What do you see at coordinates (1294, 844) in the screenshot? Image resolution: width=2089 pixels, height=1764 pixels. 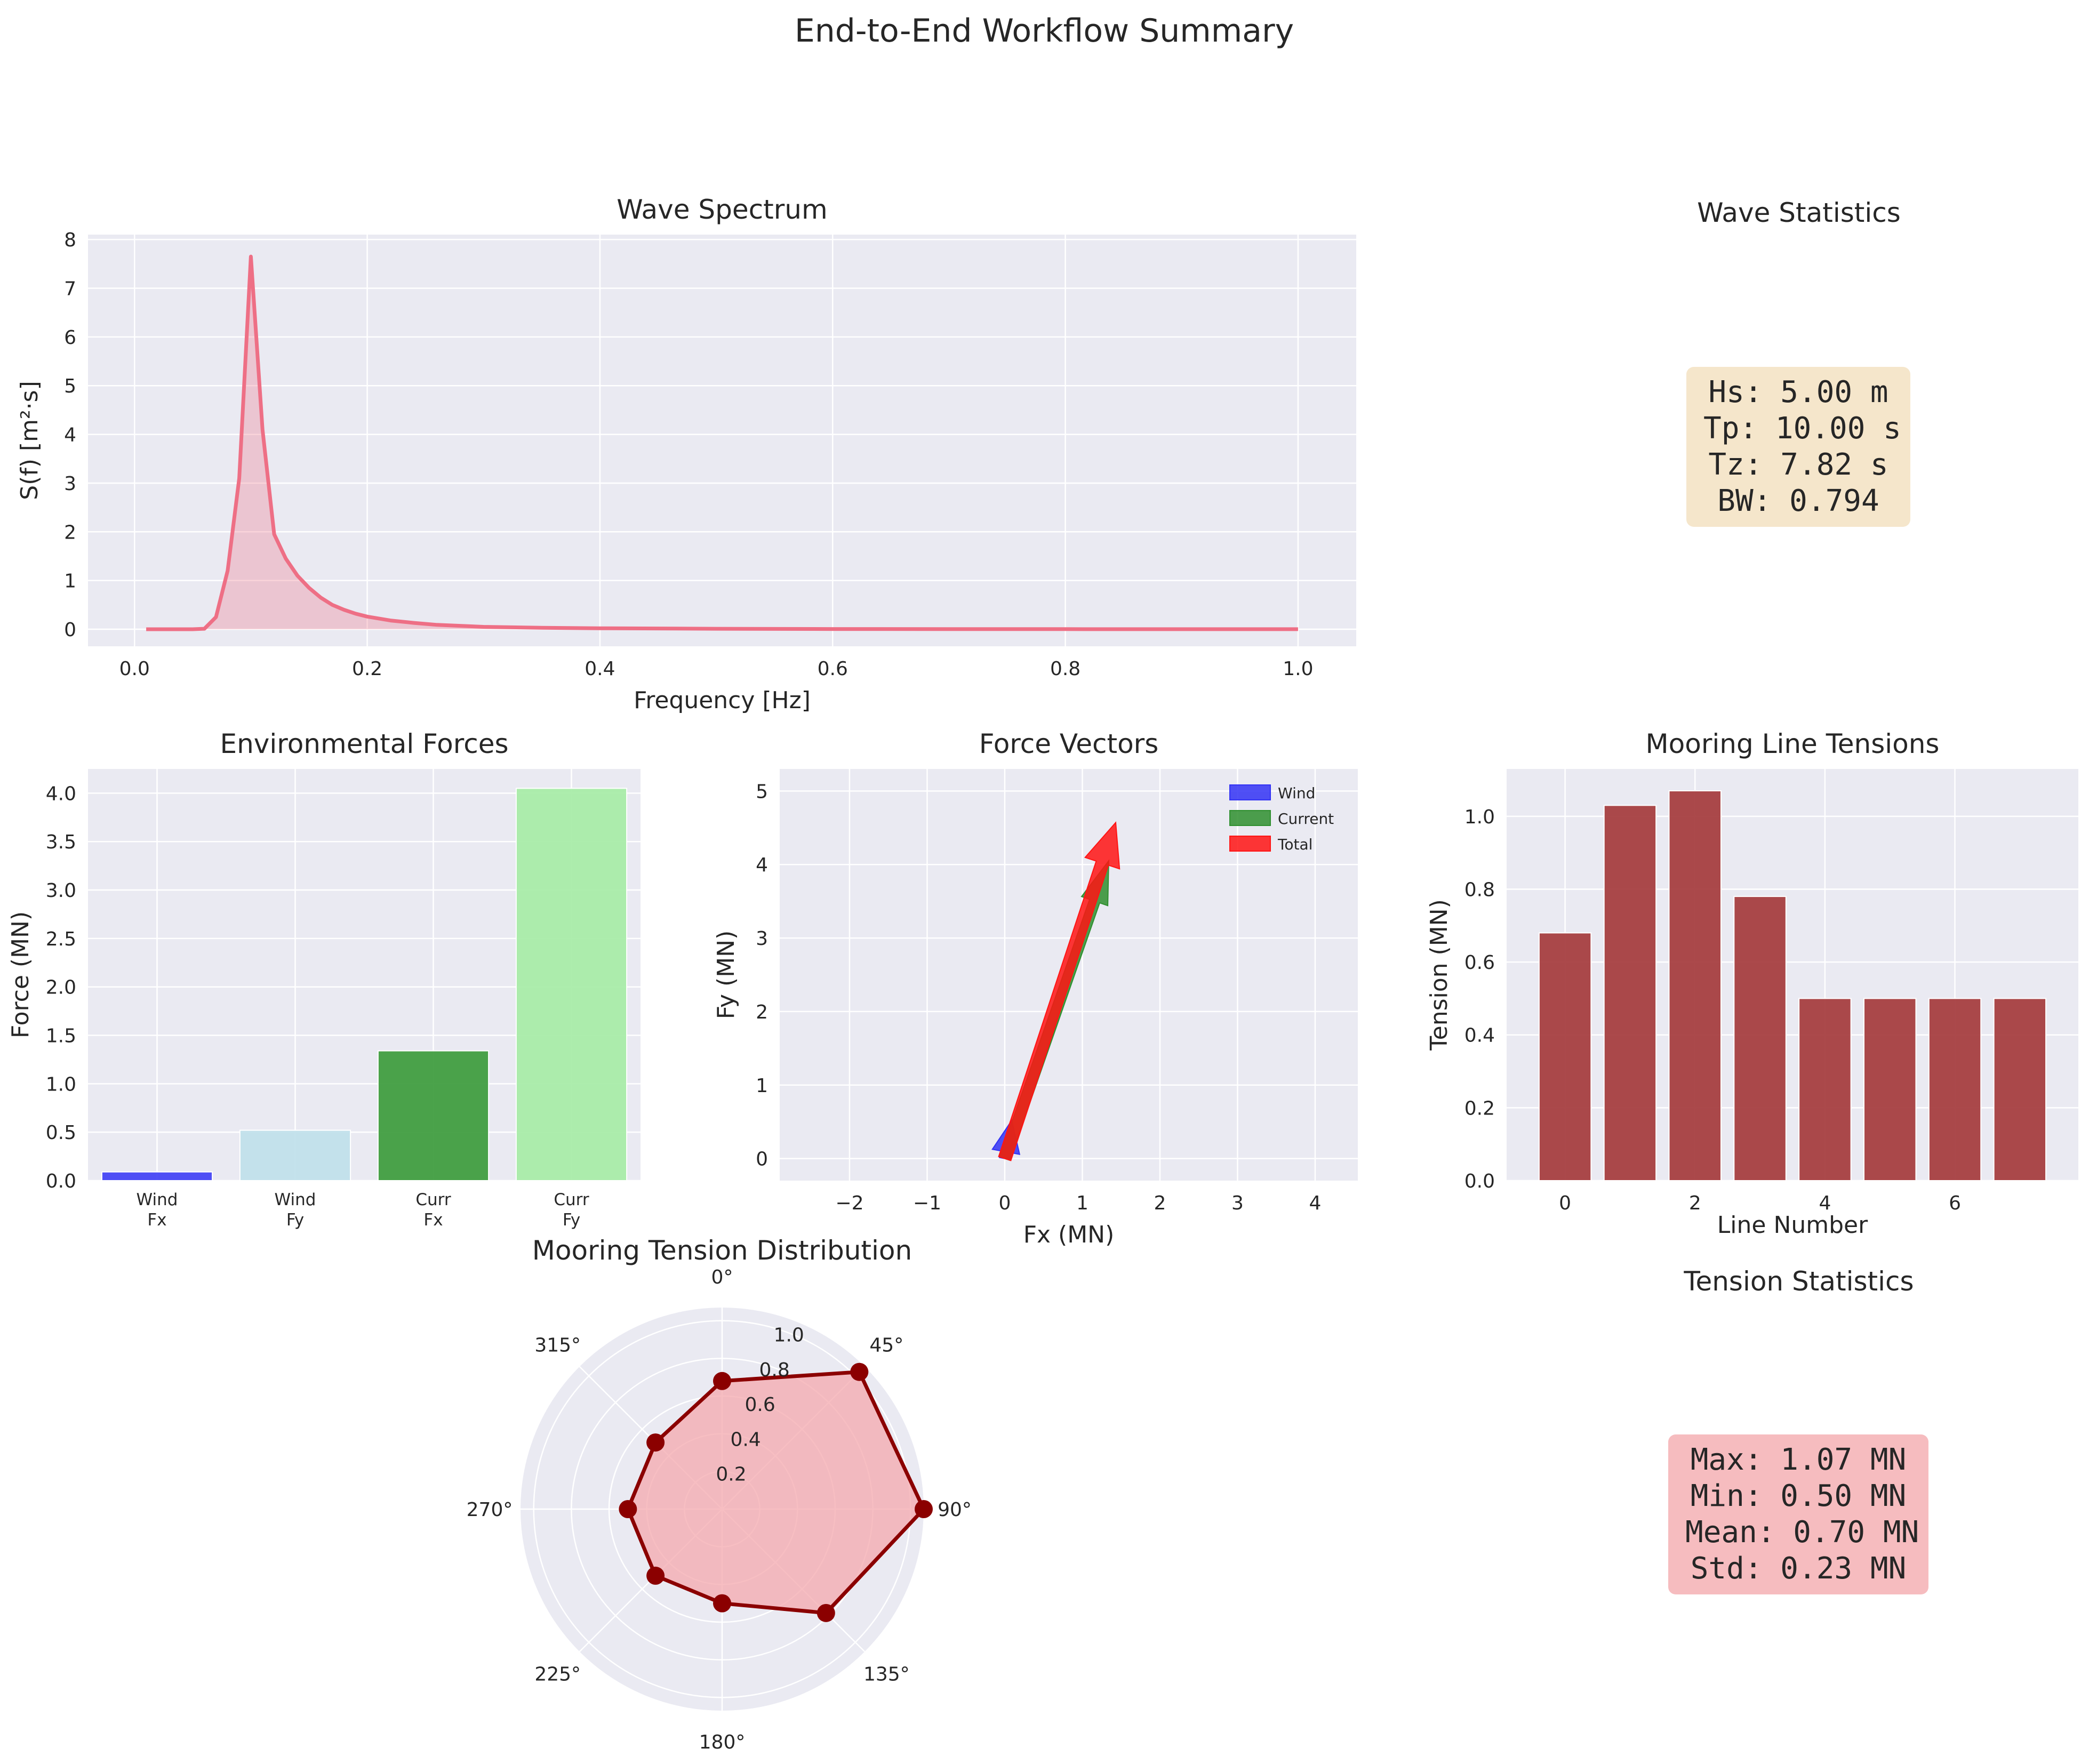 I see `legend-label: Total` at bounding box center [1294, 844].